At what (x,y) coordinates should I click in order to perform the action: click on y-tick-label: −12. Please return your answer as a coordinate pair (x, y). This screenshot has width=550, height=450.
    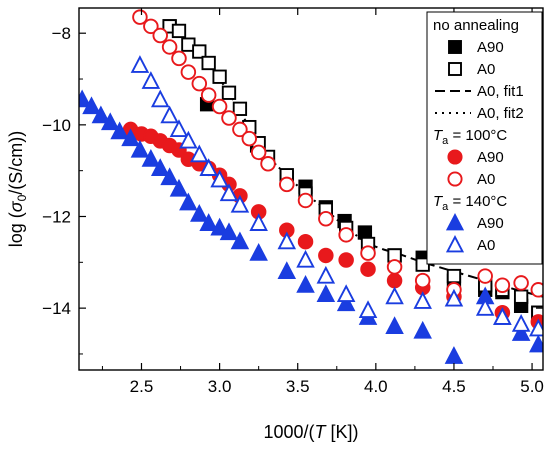
    Looking at the image, I should click on (56, 216).